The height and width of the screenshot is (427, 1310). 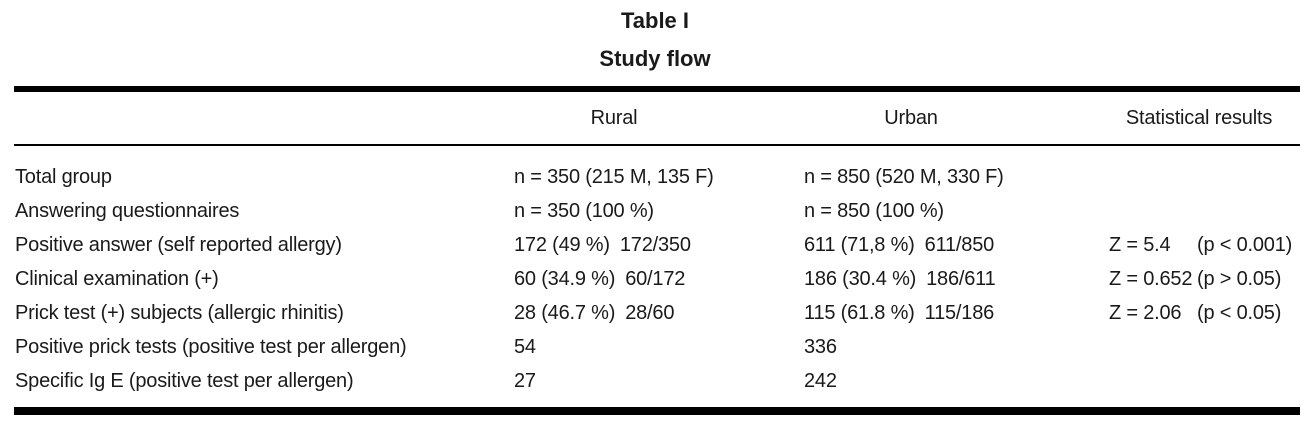 What do you see at coordinates (956, 381) in the screenshot?
I see `urban-cell: 242` at bounding box center [956, 381].